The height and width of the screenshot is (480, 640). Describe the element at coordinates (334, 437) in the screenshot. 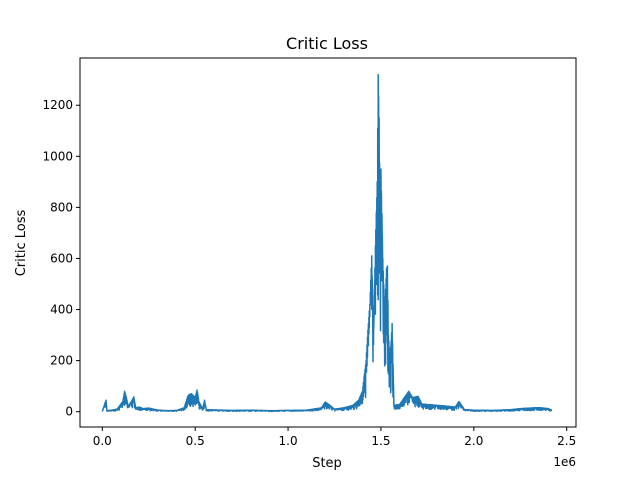

I see `x-axis-ticks: 0.0 0.5 1.0 1.5 2.0 2.5` at that location.